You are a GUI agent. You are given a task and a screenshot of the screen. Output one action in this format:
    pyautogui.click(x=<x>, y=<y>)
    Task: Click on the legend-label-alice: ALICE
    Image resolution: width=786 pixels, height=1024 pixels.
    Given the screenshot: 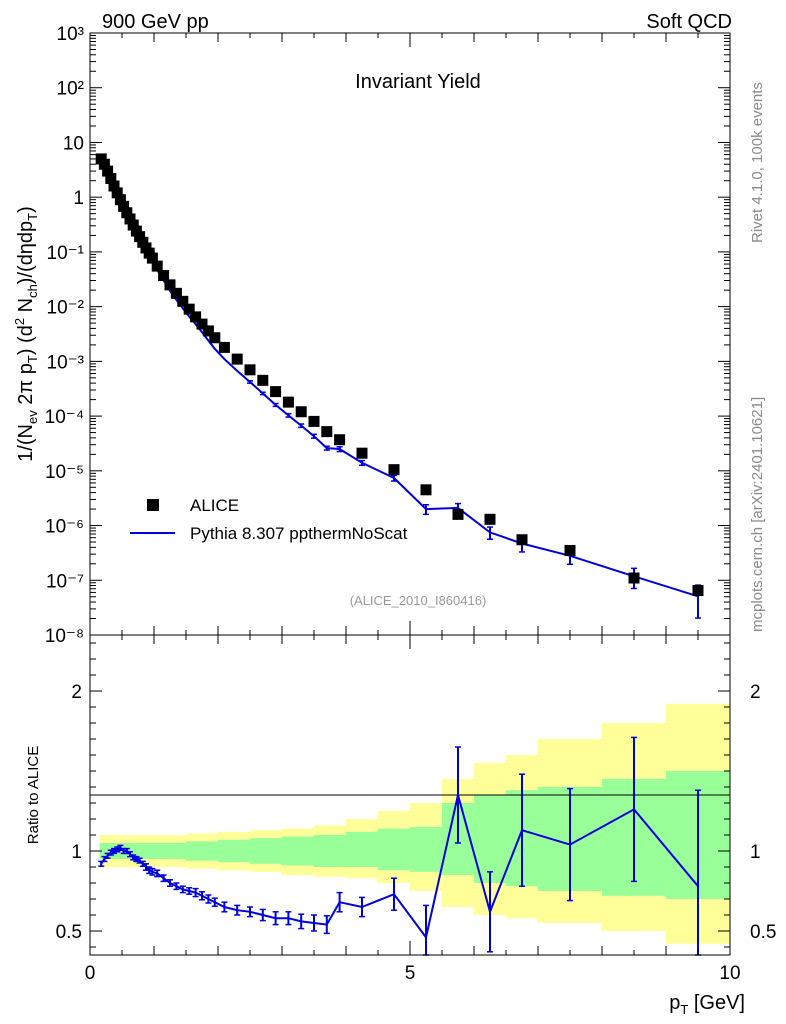 What is the action you would take?
    pyautogui.click(x=214, y=505)
    